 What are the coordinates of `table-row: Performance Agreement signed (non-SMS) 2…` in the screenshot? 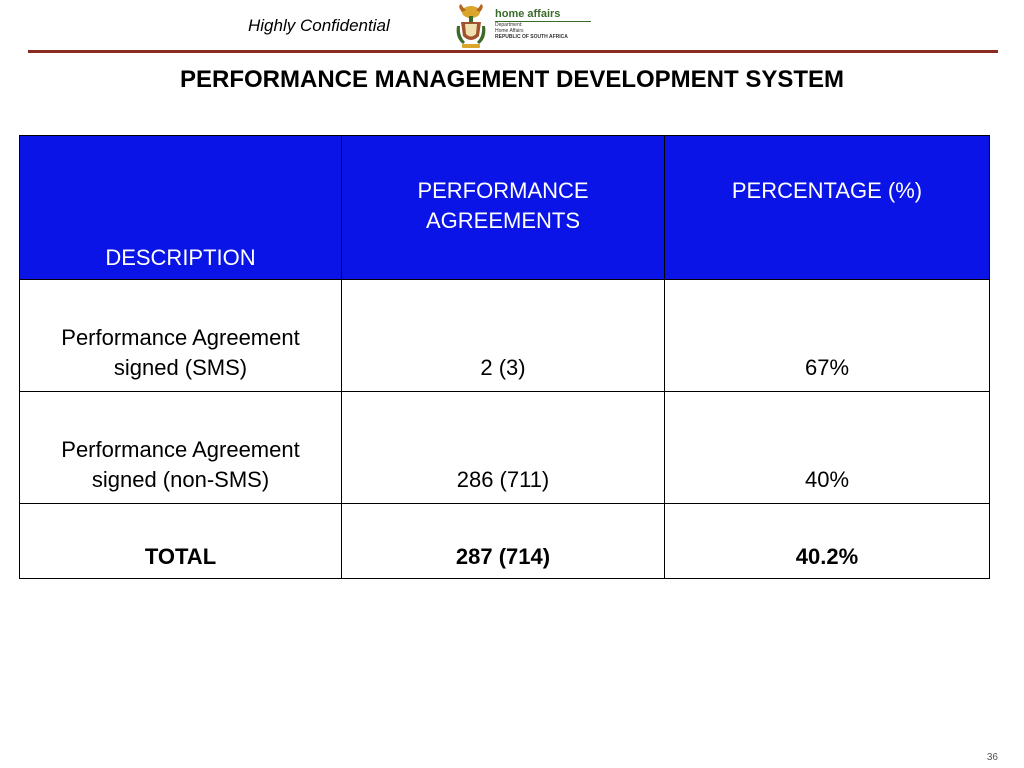 It's located at (504, 447).